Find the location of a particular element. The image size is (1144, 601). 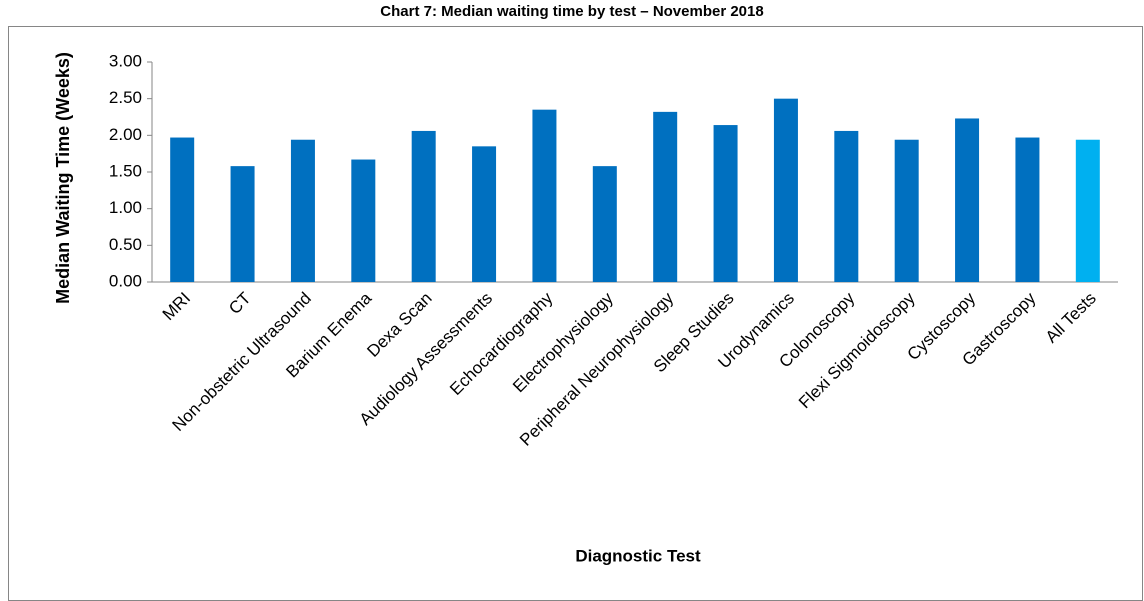

y-tick-label: 2.50 is located at coordinates (125, 97).